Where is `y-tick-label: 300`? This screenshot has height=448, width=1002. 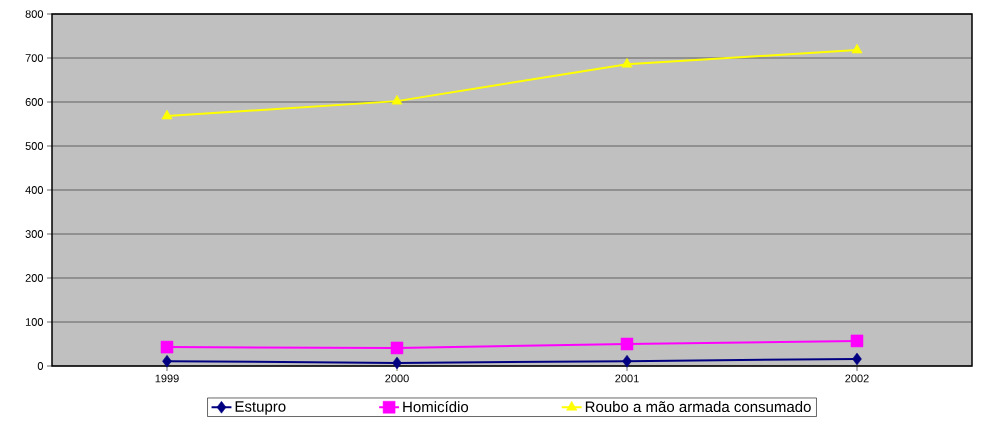
y-tick-label: 300 is located at coordinates (34, 234).